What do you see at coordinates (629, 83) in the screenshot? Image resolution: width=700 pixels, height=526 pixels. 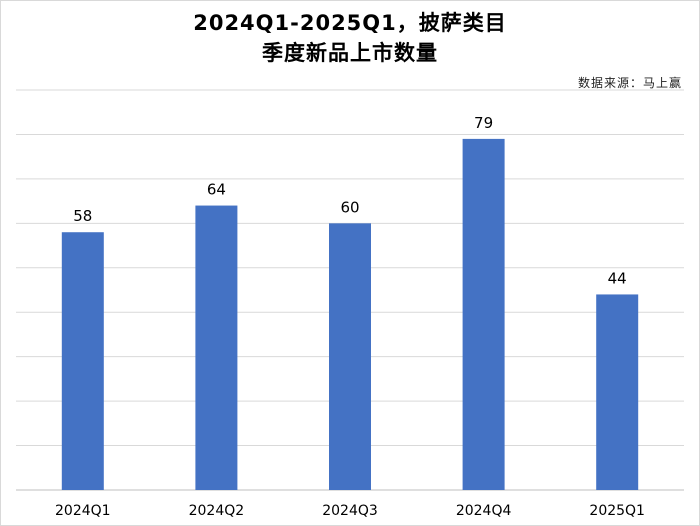 I see `data-source-note: 数据来源：马上赢` at bounding box center [629, 83].